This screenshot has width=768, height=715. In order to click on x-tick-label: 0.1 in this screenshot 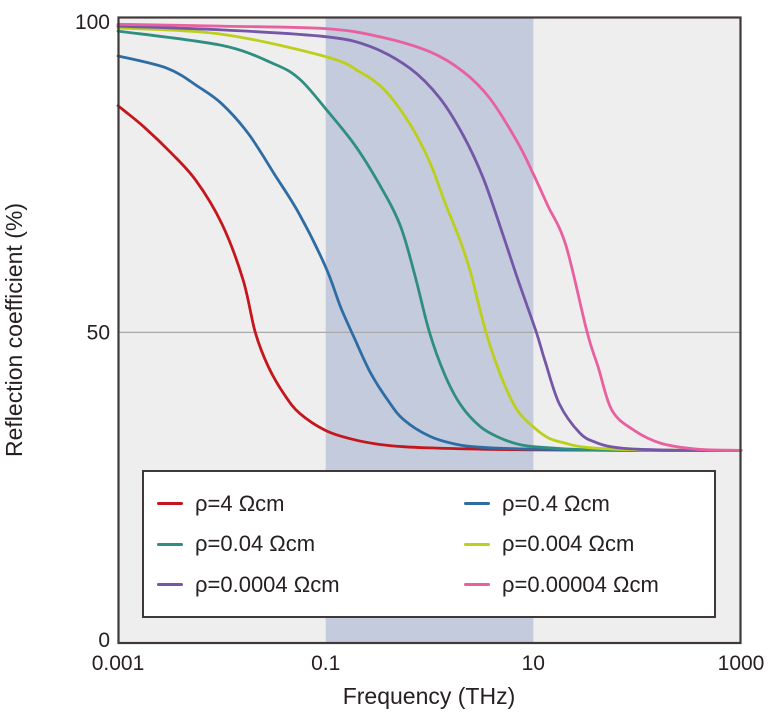, I will do `click(325, 663)`.